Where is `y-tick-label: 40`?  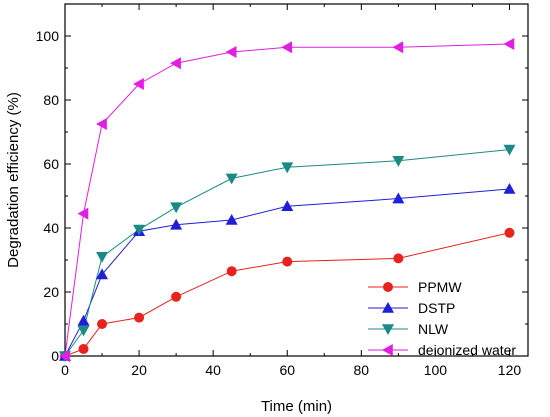
y-tick-label: 40 is located at coordinates (51, 228).